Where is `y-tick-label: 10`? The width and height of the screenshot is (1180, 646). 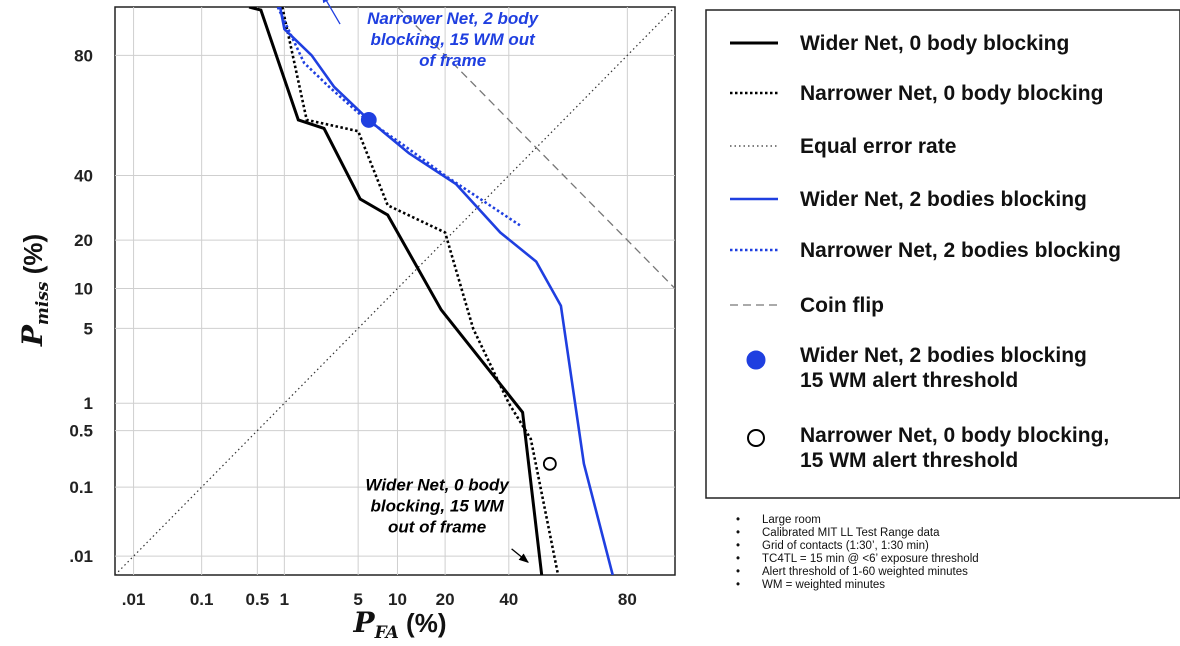
y-tick-label: 10 is located at coordinates (83, 288).